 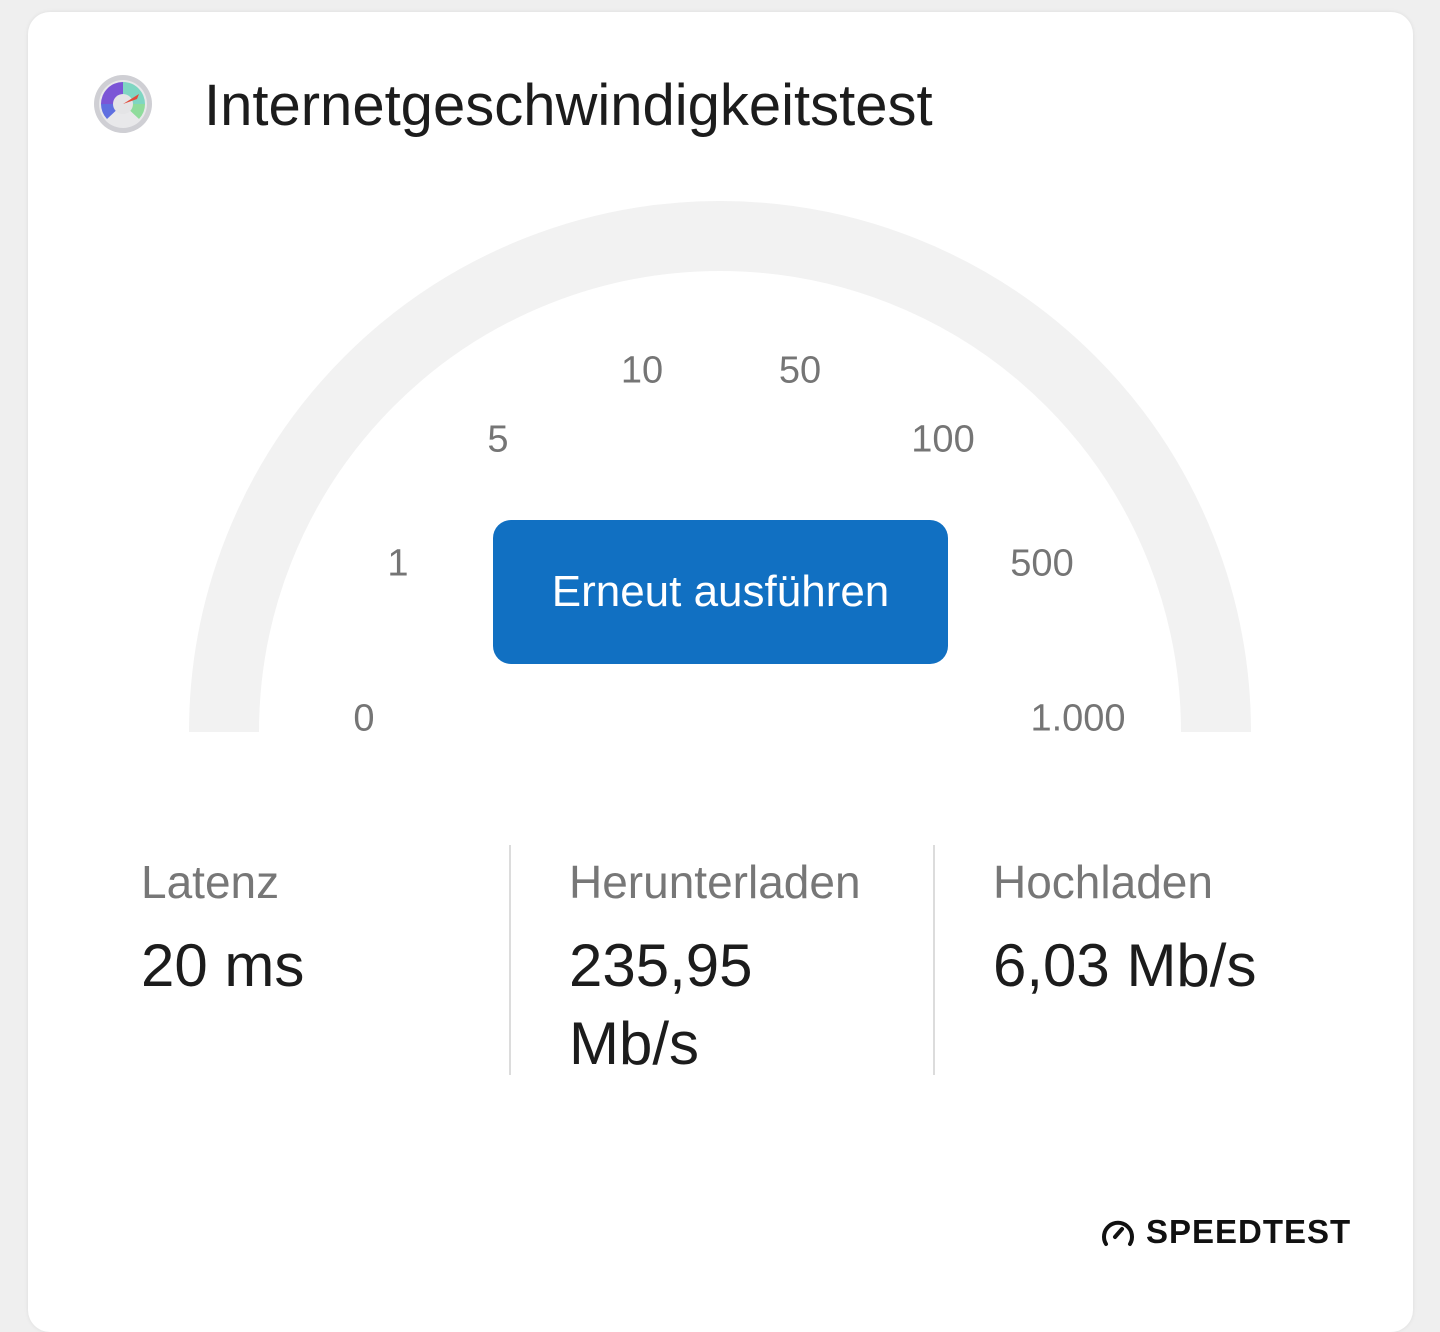 What do you see at coordinates (642, 370) in the screenshot?
I see `gauge-label-10: 10` at bounding box center [642, 370].